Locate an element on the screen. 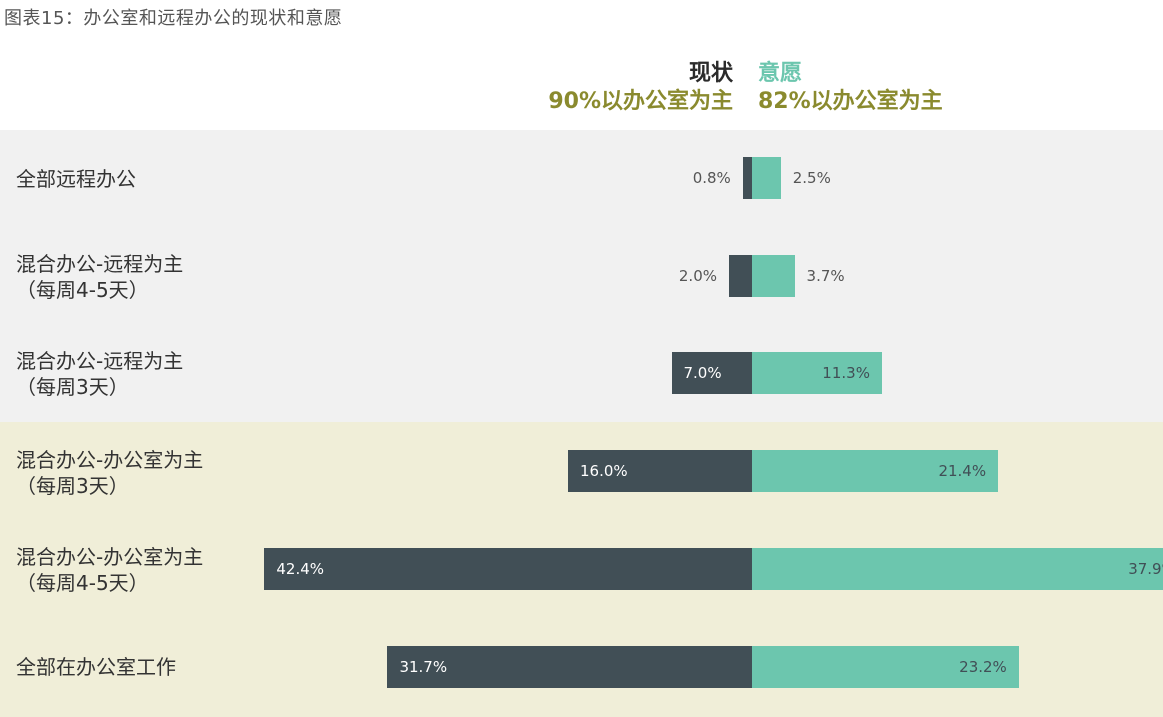 The height and width of the screenshot is (717, 1163). value-label-desired: 23.2% is located at coordinates (983, 667).